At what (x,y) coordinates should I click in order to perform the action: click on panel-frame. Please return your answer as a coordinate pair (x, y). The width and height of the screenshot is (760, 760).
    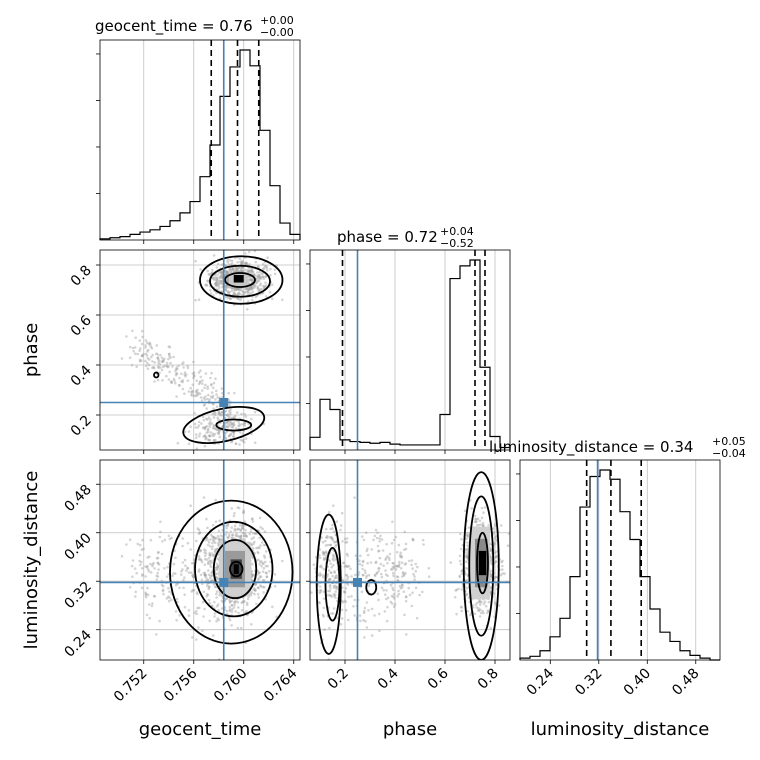
    Looking at the image, I should click on (200, 140).